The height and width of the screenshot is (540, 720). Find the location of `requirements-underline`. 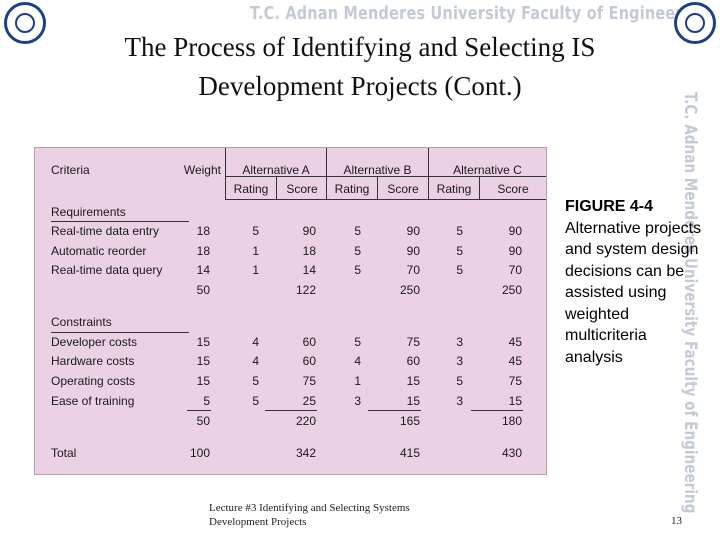

requirements-underline is located at coordinates (120, 221).